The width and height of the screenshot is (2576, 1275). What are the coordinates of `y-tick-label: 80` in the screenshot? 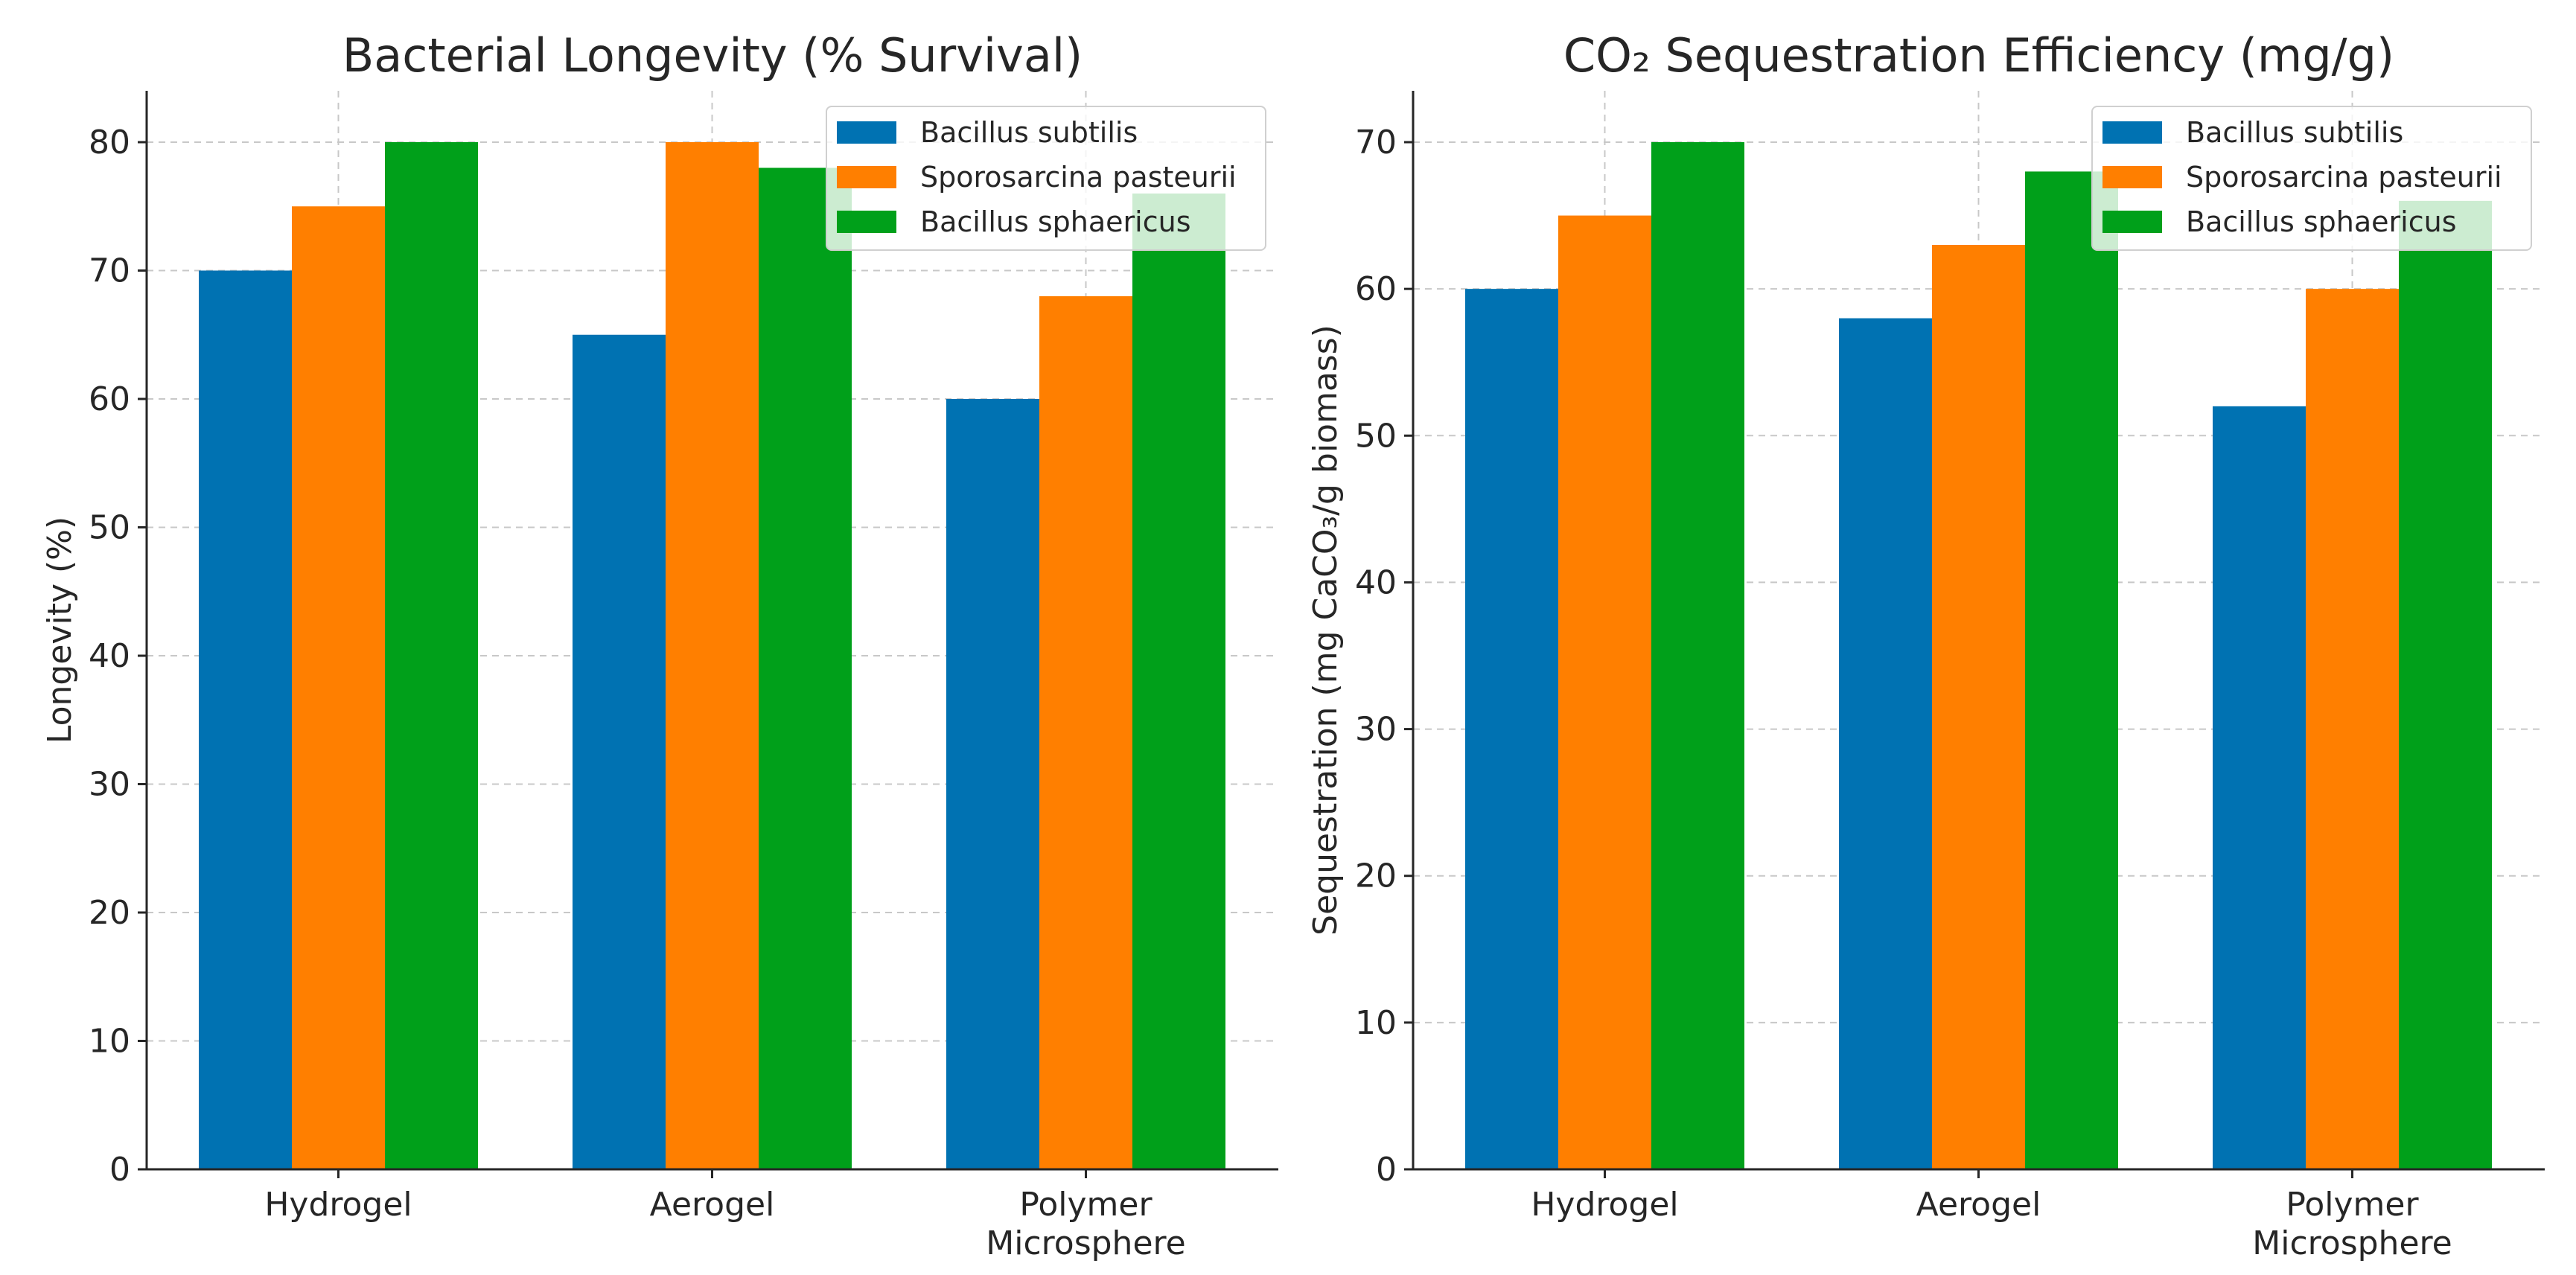 It's located at (109, 143).